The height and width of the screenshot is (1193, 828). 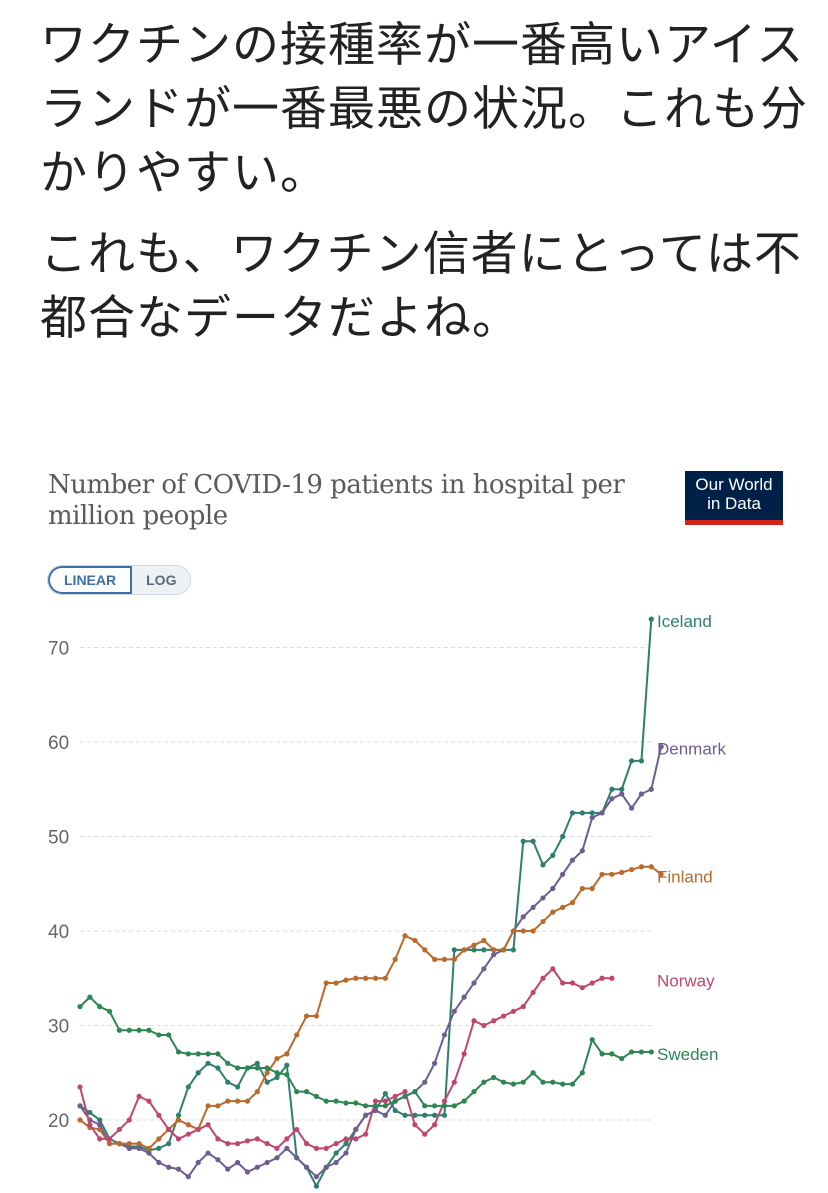 What do you see at coordinates (90, 580) in the screenshot?
I see `linear-scale-button: LINEAR` at bounding box center [90, 580].